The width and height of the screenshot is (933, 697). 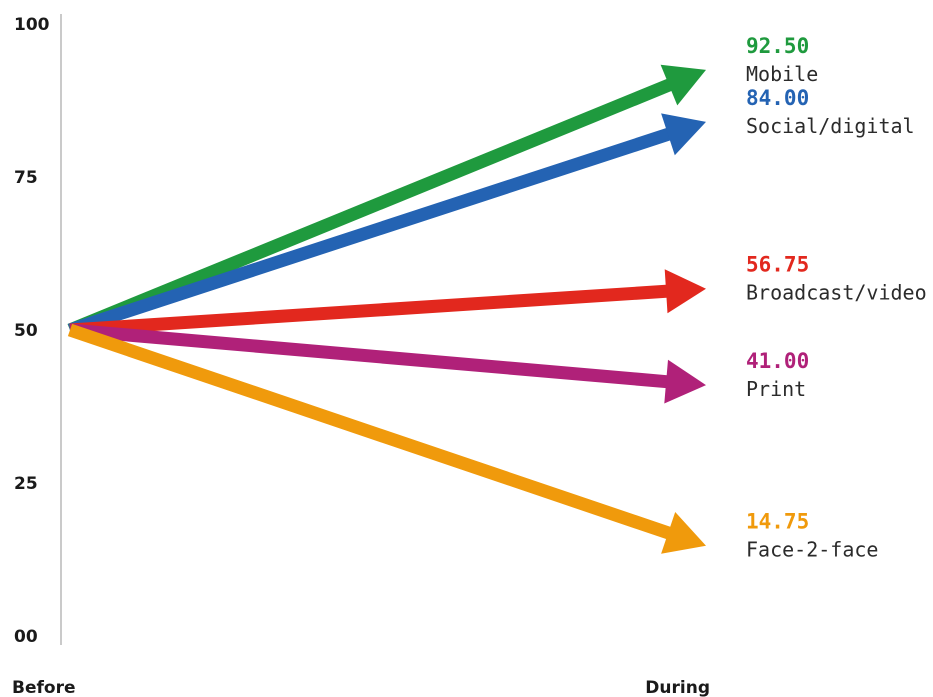 What do you see at coordinates (830, 126) in the screenshot?
I see `series-name-label: Social/digital` at bounding box center [830, 126].